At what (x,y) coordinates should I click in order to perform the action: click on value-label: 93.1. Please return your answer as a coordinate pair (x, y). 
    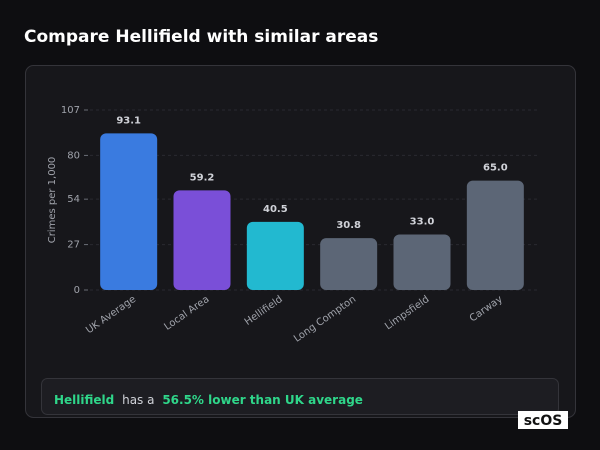
    Looking at the image, I should click on (128, 120).